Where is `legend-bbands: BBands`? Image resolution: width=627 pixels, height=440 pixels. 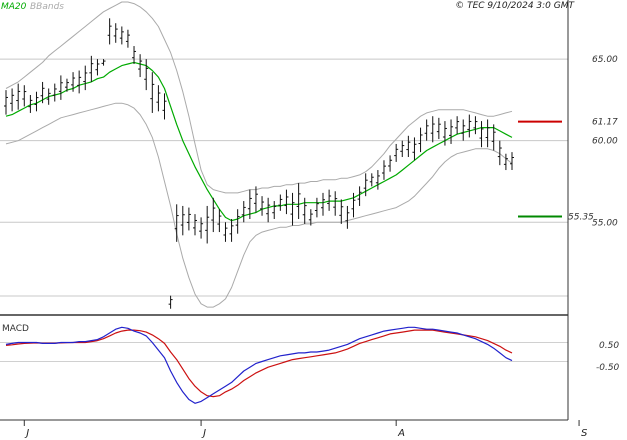 legend-bbands: BBands is located at coordinates (47, 7).